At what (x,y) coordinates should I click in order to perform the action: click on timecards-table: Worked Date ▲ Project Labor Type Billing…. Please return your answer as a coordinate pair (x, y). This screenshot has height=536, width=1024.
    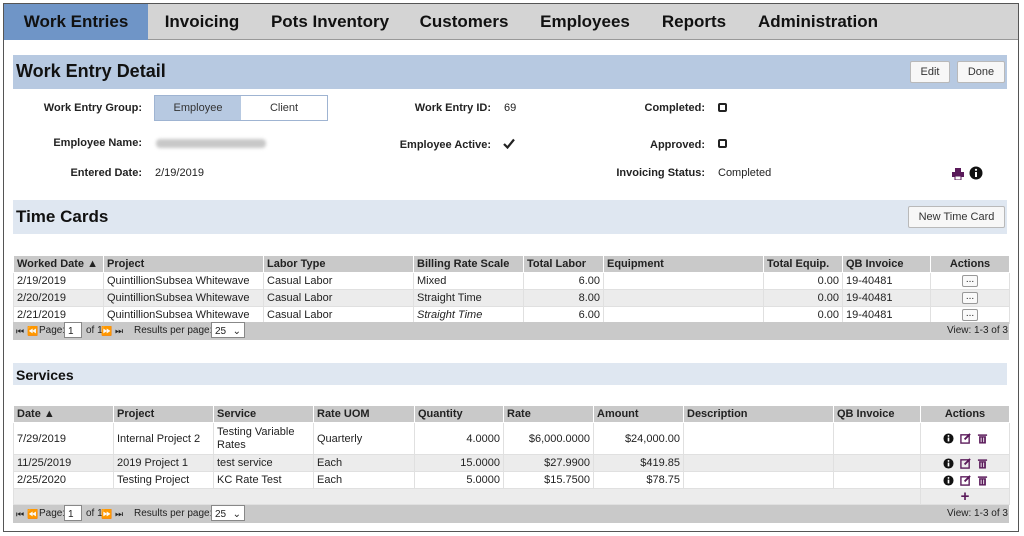
    Looking at the image, I should click on (511, 289).